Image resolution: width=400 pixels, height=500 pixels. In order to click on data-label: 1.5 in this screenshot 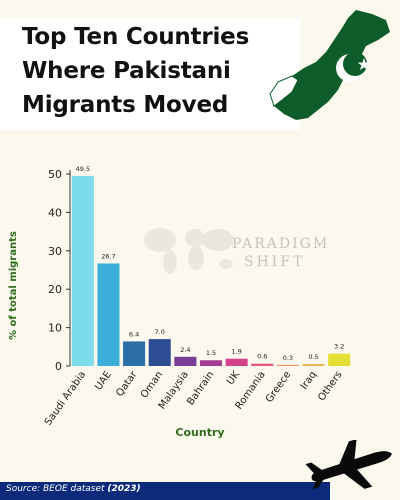, I will do `click(211, 353)`.